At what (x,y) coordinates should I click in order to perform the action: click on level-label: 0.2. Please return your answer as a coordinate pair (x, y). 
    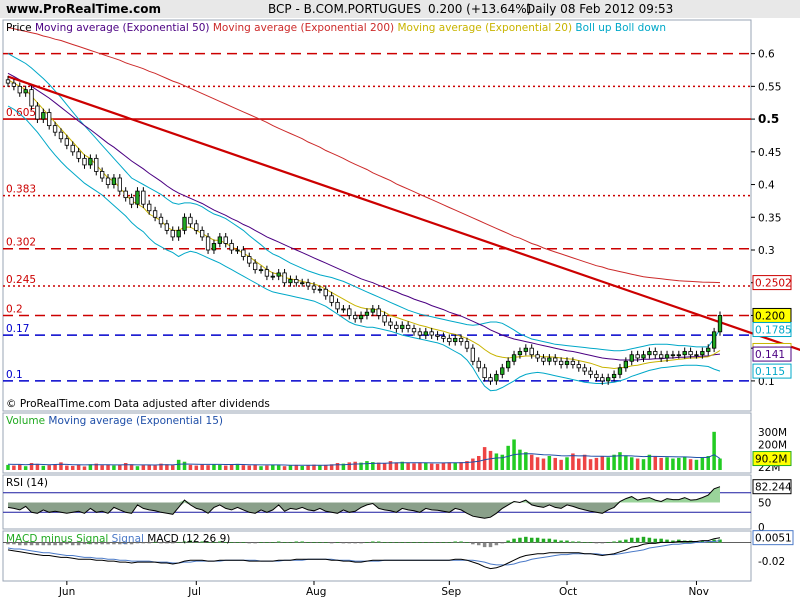
    Looking at the image, I should click on (14, 309).